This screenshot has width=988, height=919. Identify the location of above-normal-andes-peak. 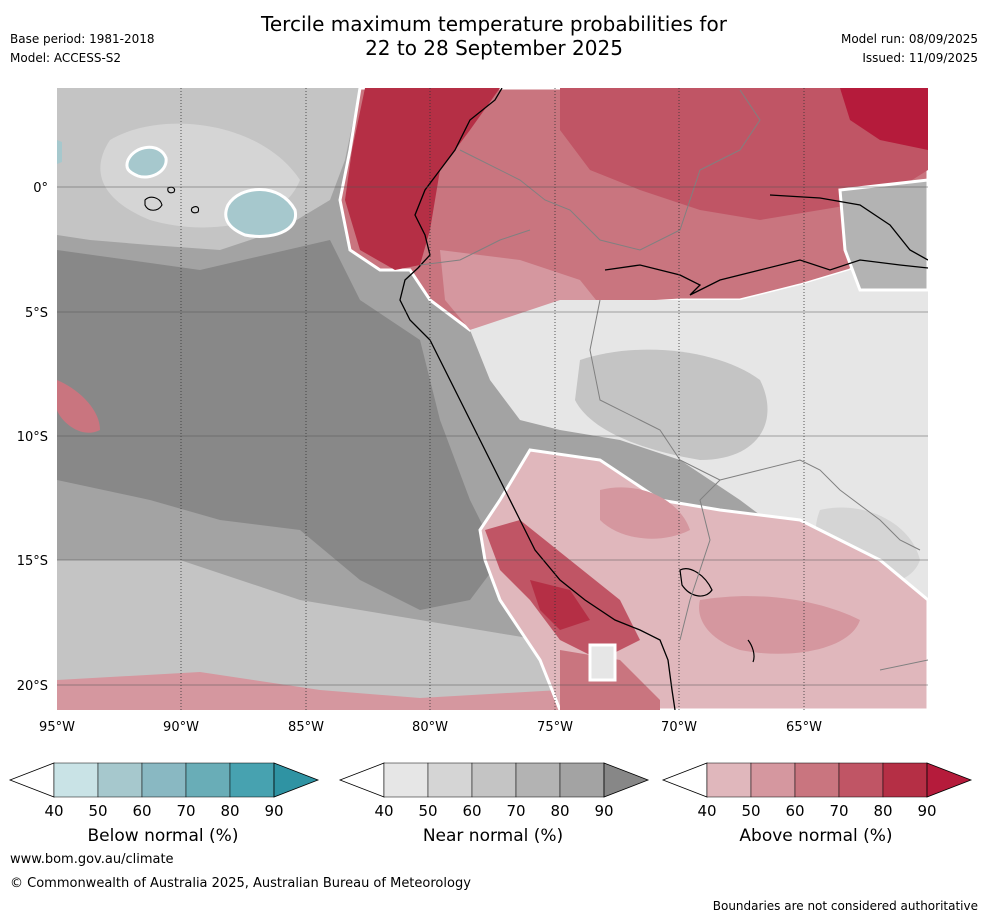
(560, 605).